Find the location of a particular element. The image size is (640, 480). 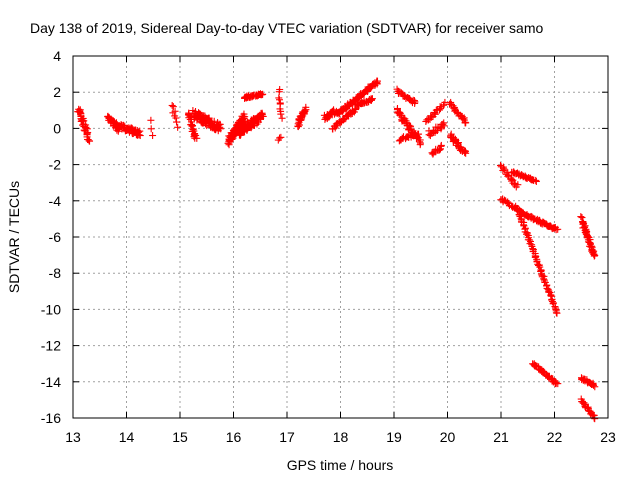

x-tick-label: 19 is located at coordinates (394, 437).